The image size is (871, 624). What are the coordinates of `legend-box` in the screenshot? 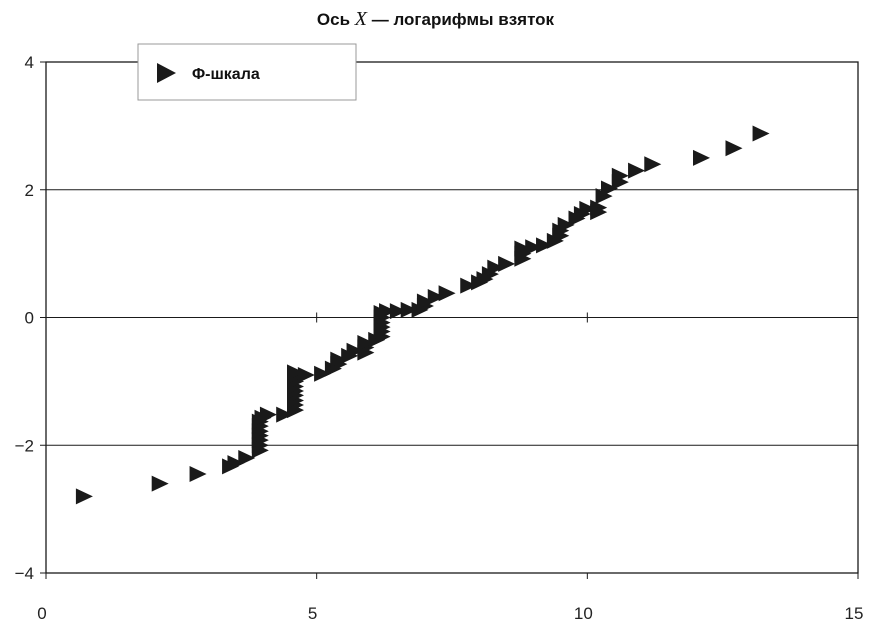 It's located at (247, 72).